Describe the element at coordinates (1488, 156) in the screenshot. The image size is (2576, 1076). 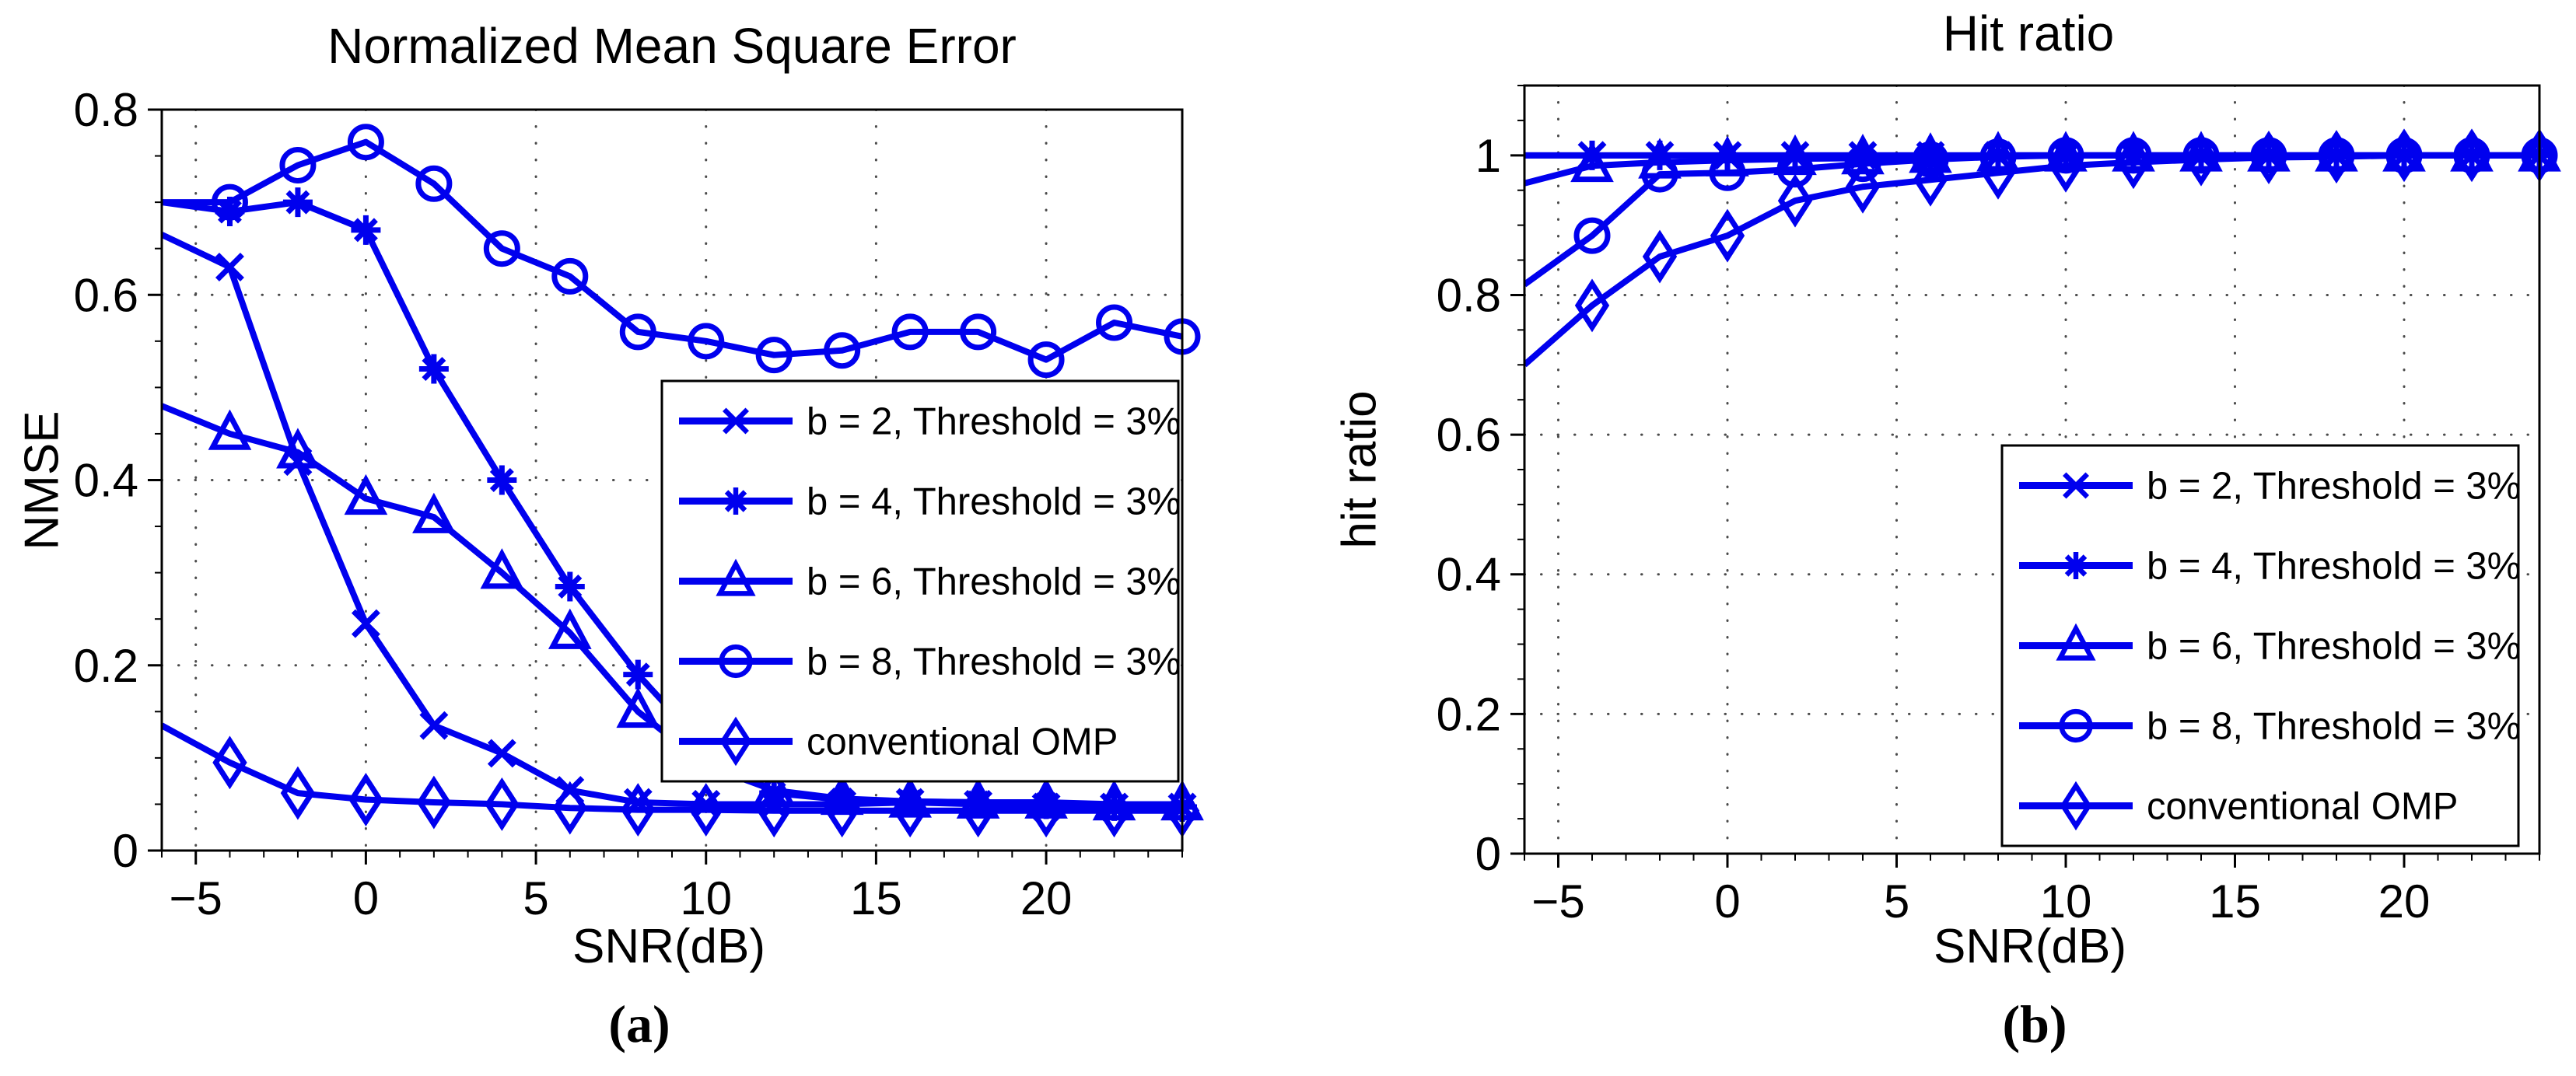
I see `y-tick-label: 1` at that location.